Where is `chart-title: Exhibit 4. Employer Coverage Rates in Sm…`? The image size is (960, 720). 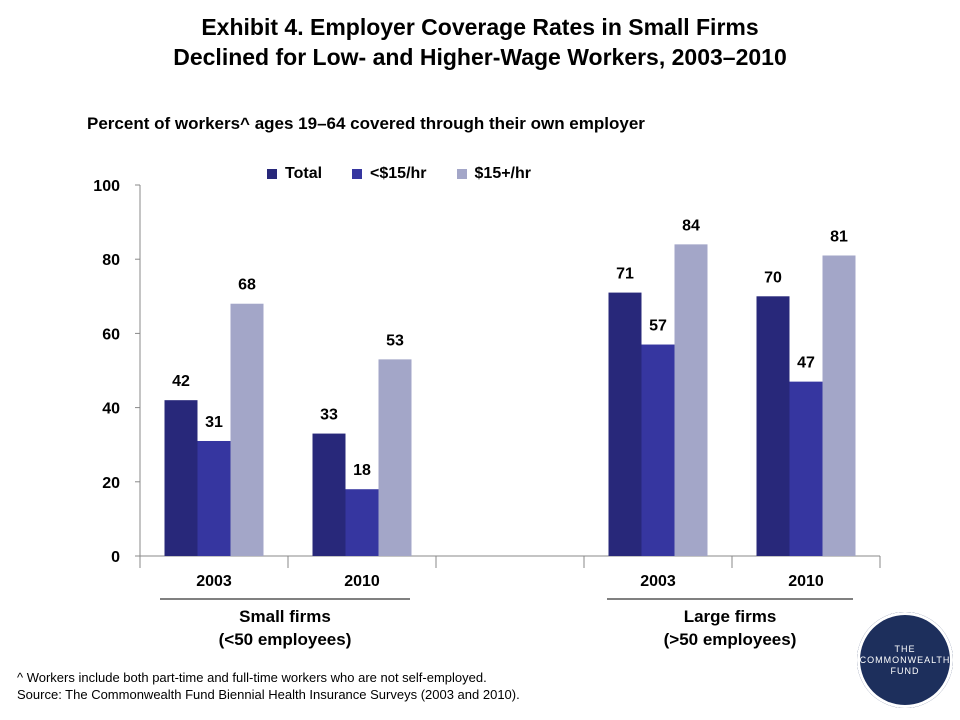
chart-title: Exhibit 4. Employer Coverage Rates in Sm… is located at coordinates (480, 42).